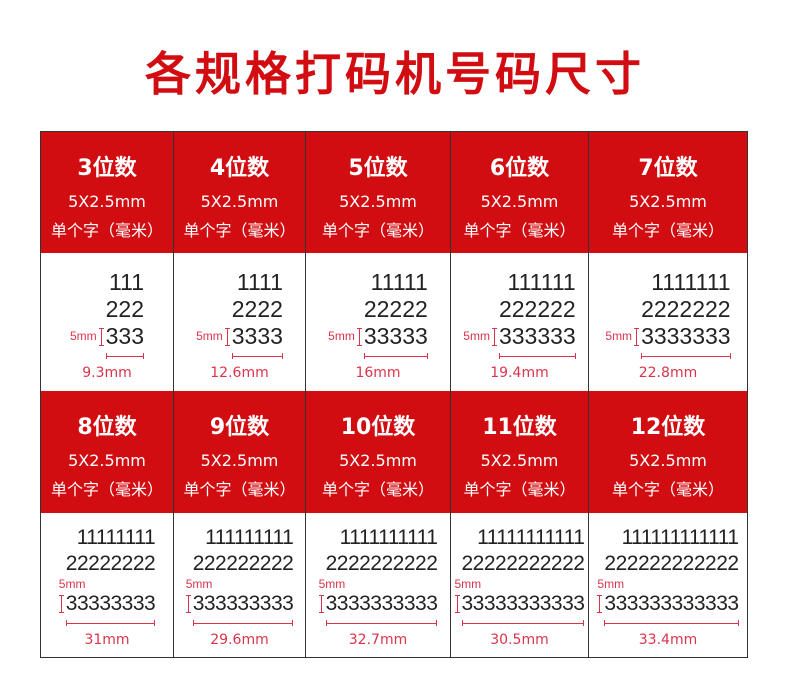 The height and width of the screenshot is (695, 790). What do you see at coordinates (259, 282) in the screenshot?
I see `number-line: 1111` at bounding box center [259, 282].